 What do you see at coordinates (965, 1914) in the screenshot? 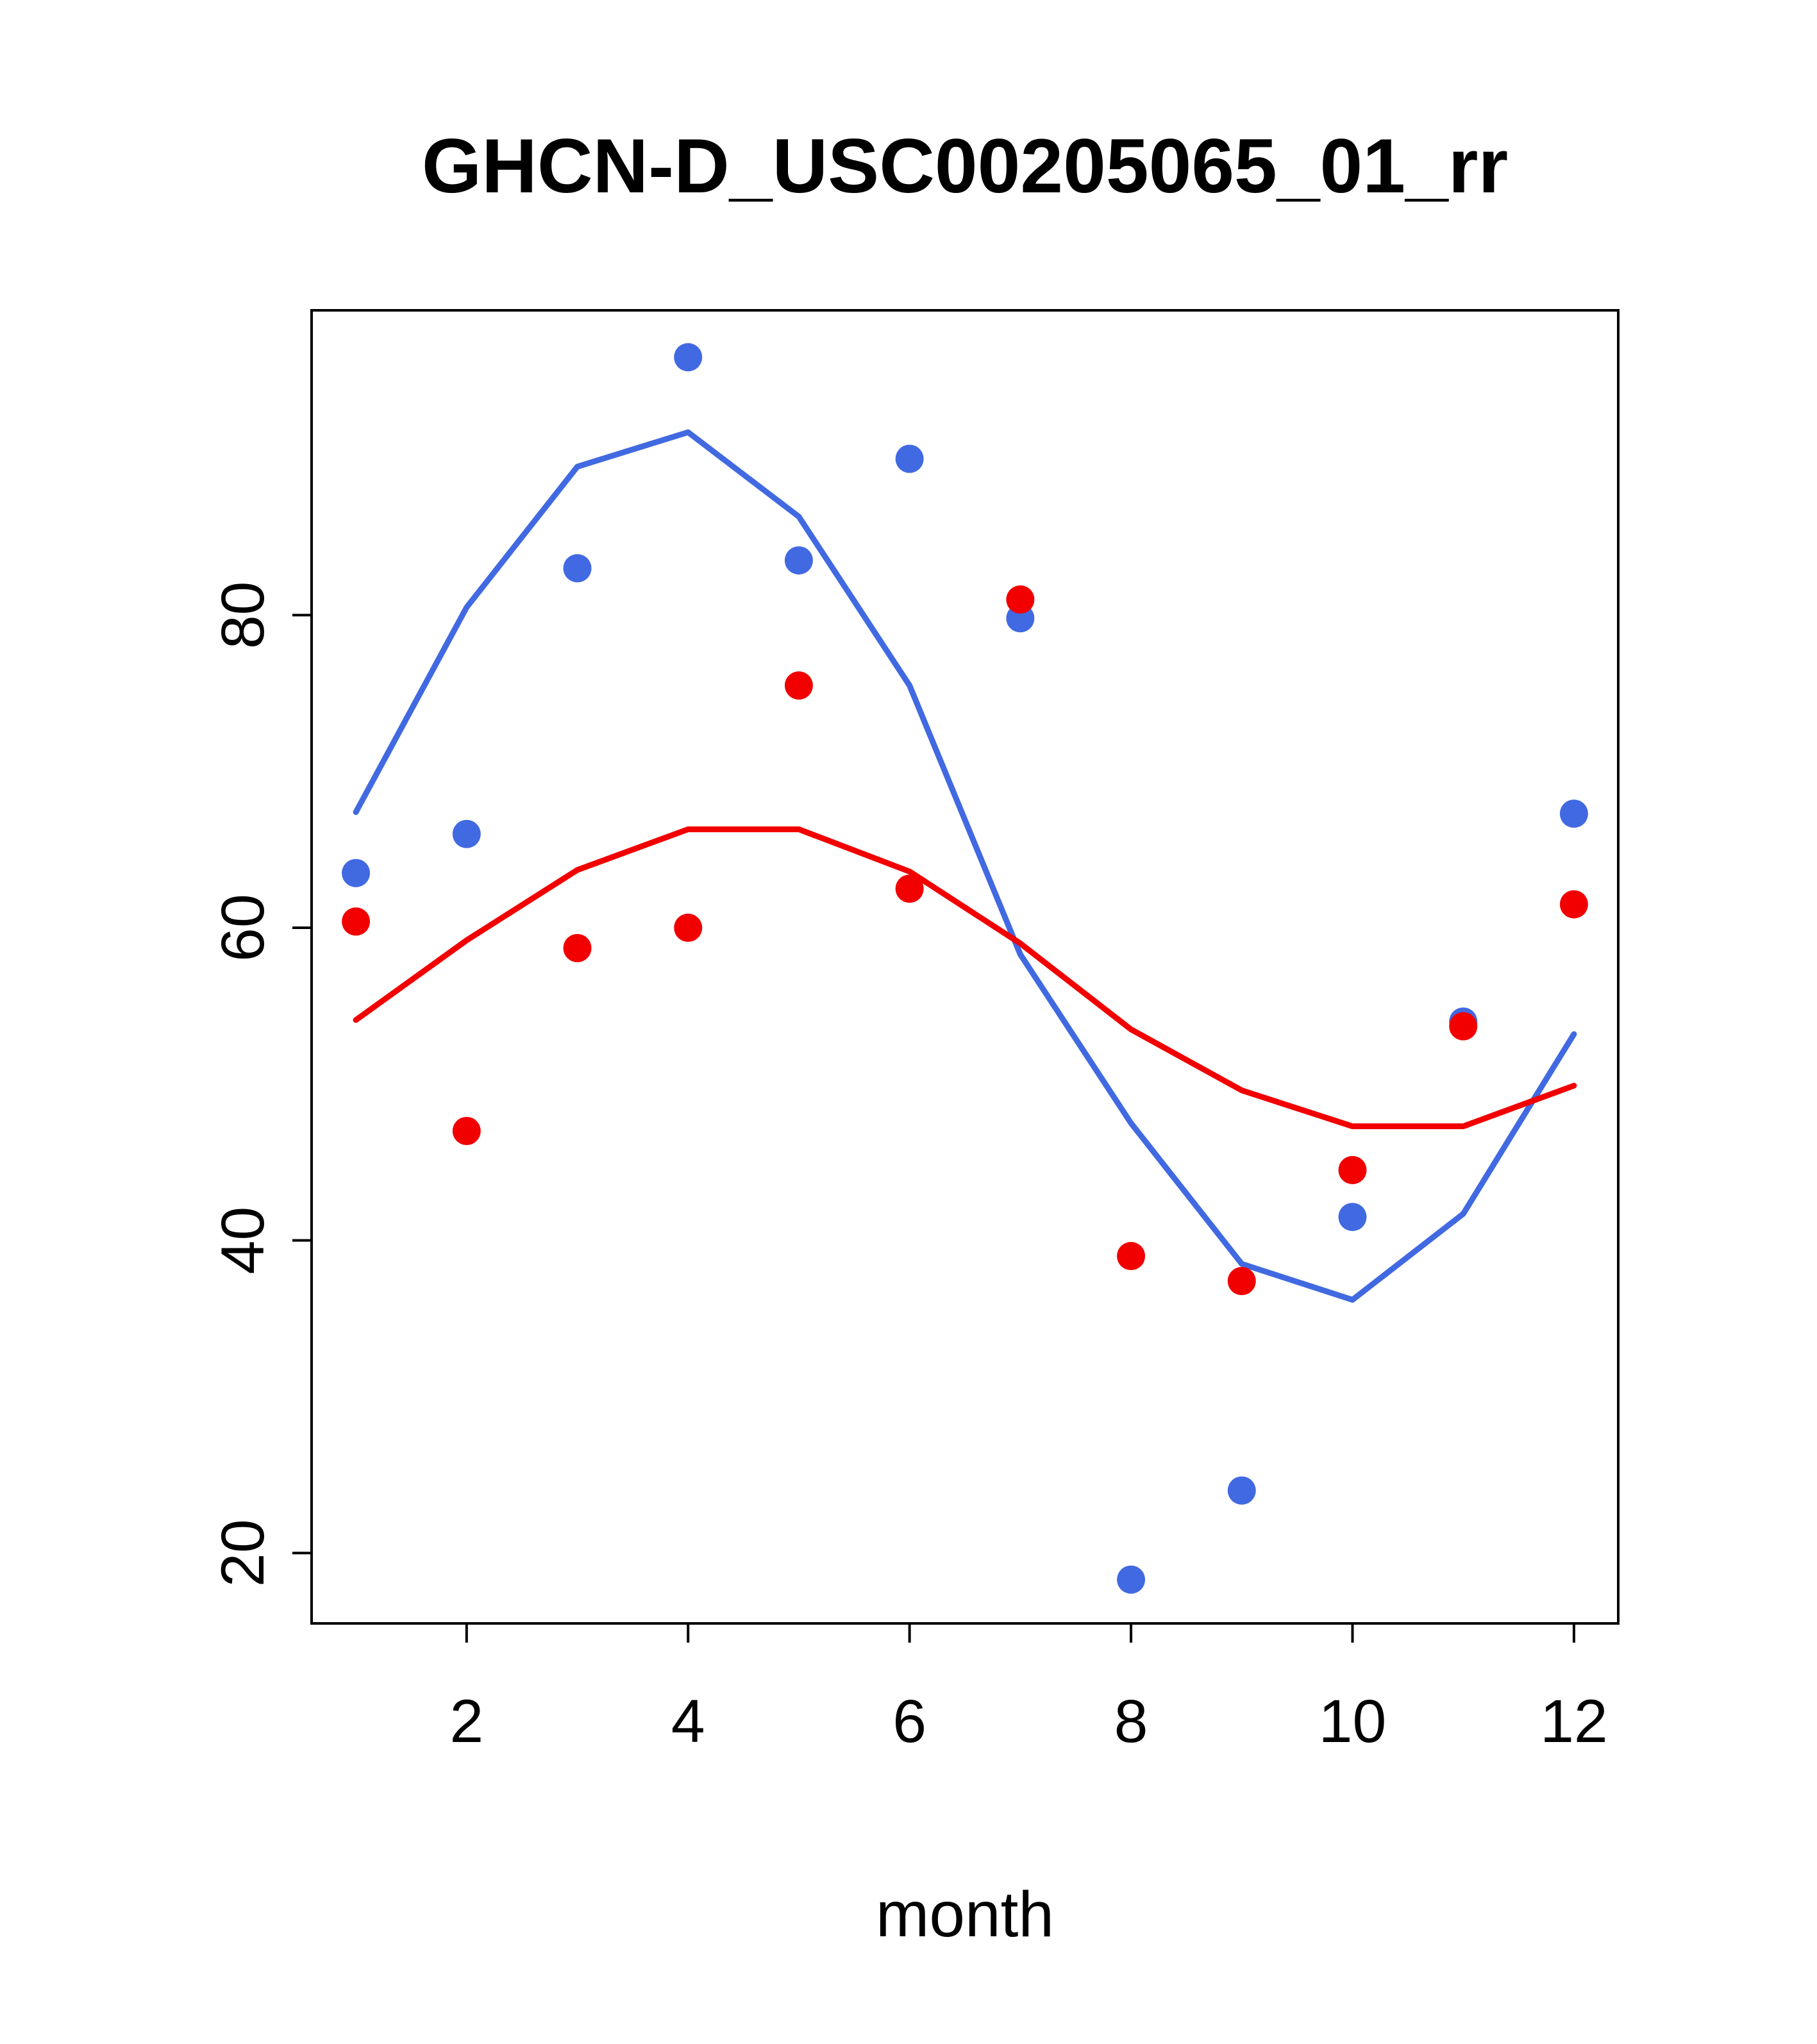
I see `x-axis-label: month` at bounding box center [965, 1914].